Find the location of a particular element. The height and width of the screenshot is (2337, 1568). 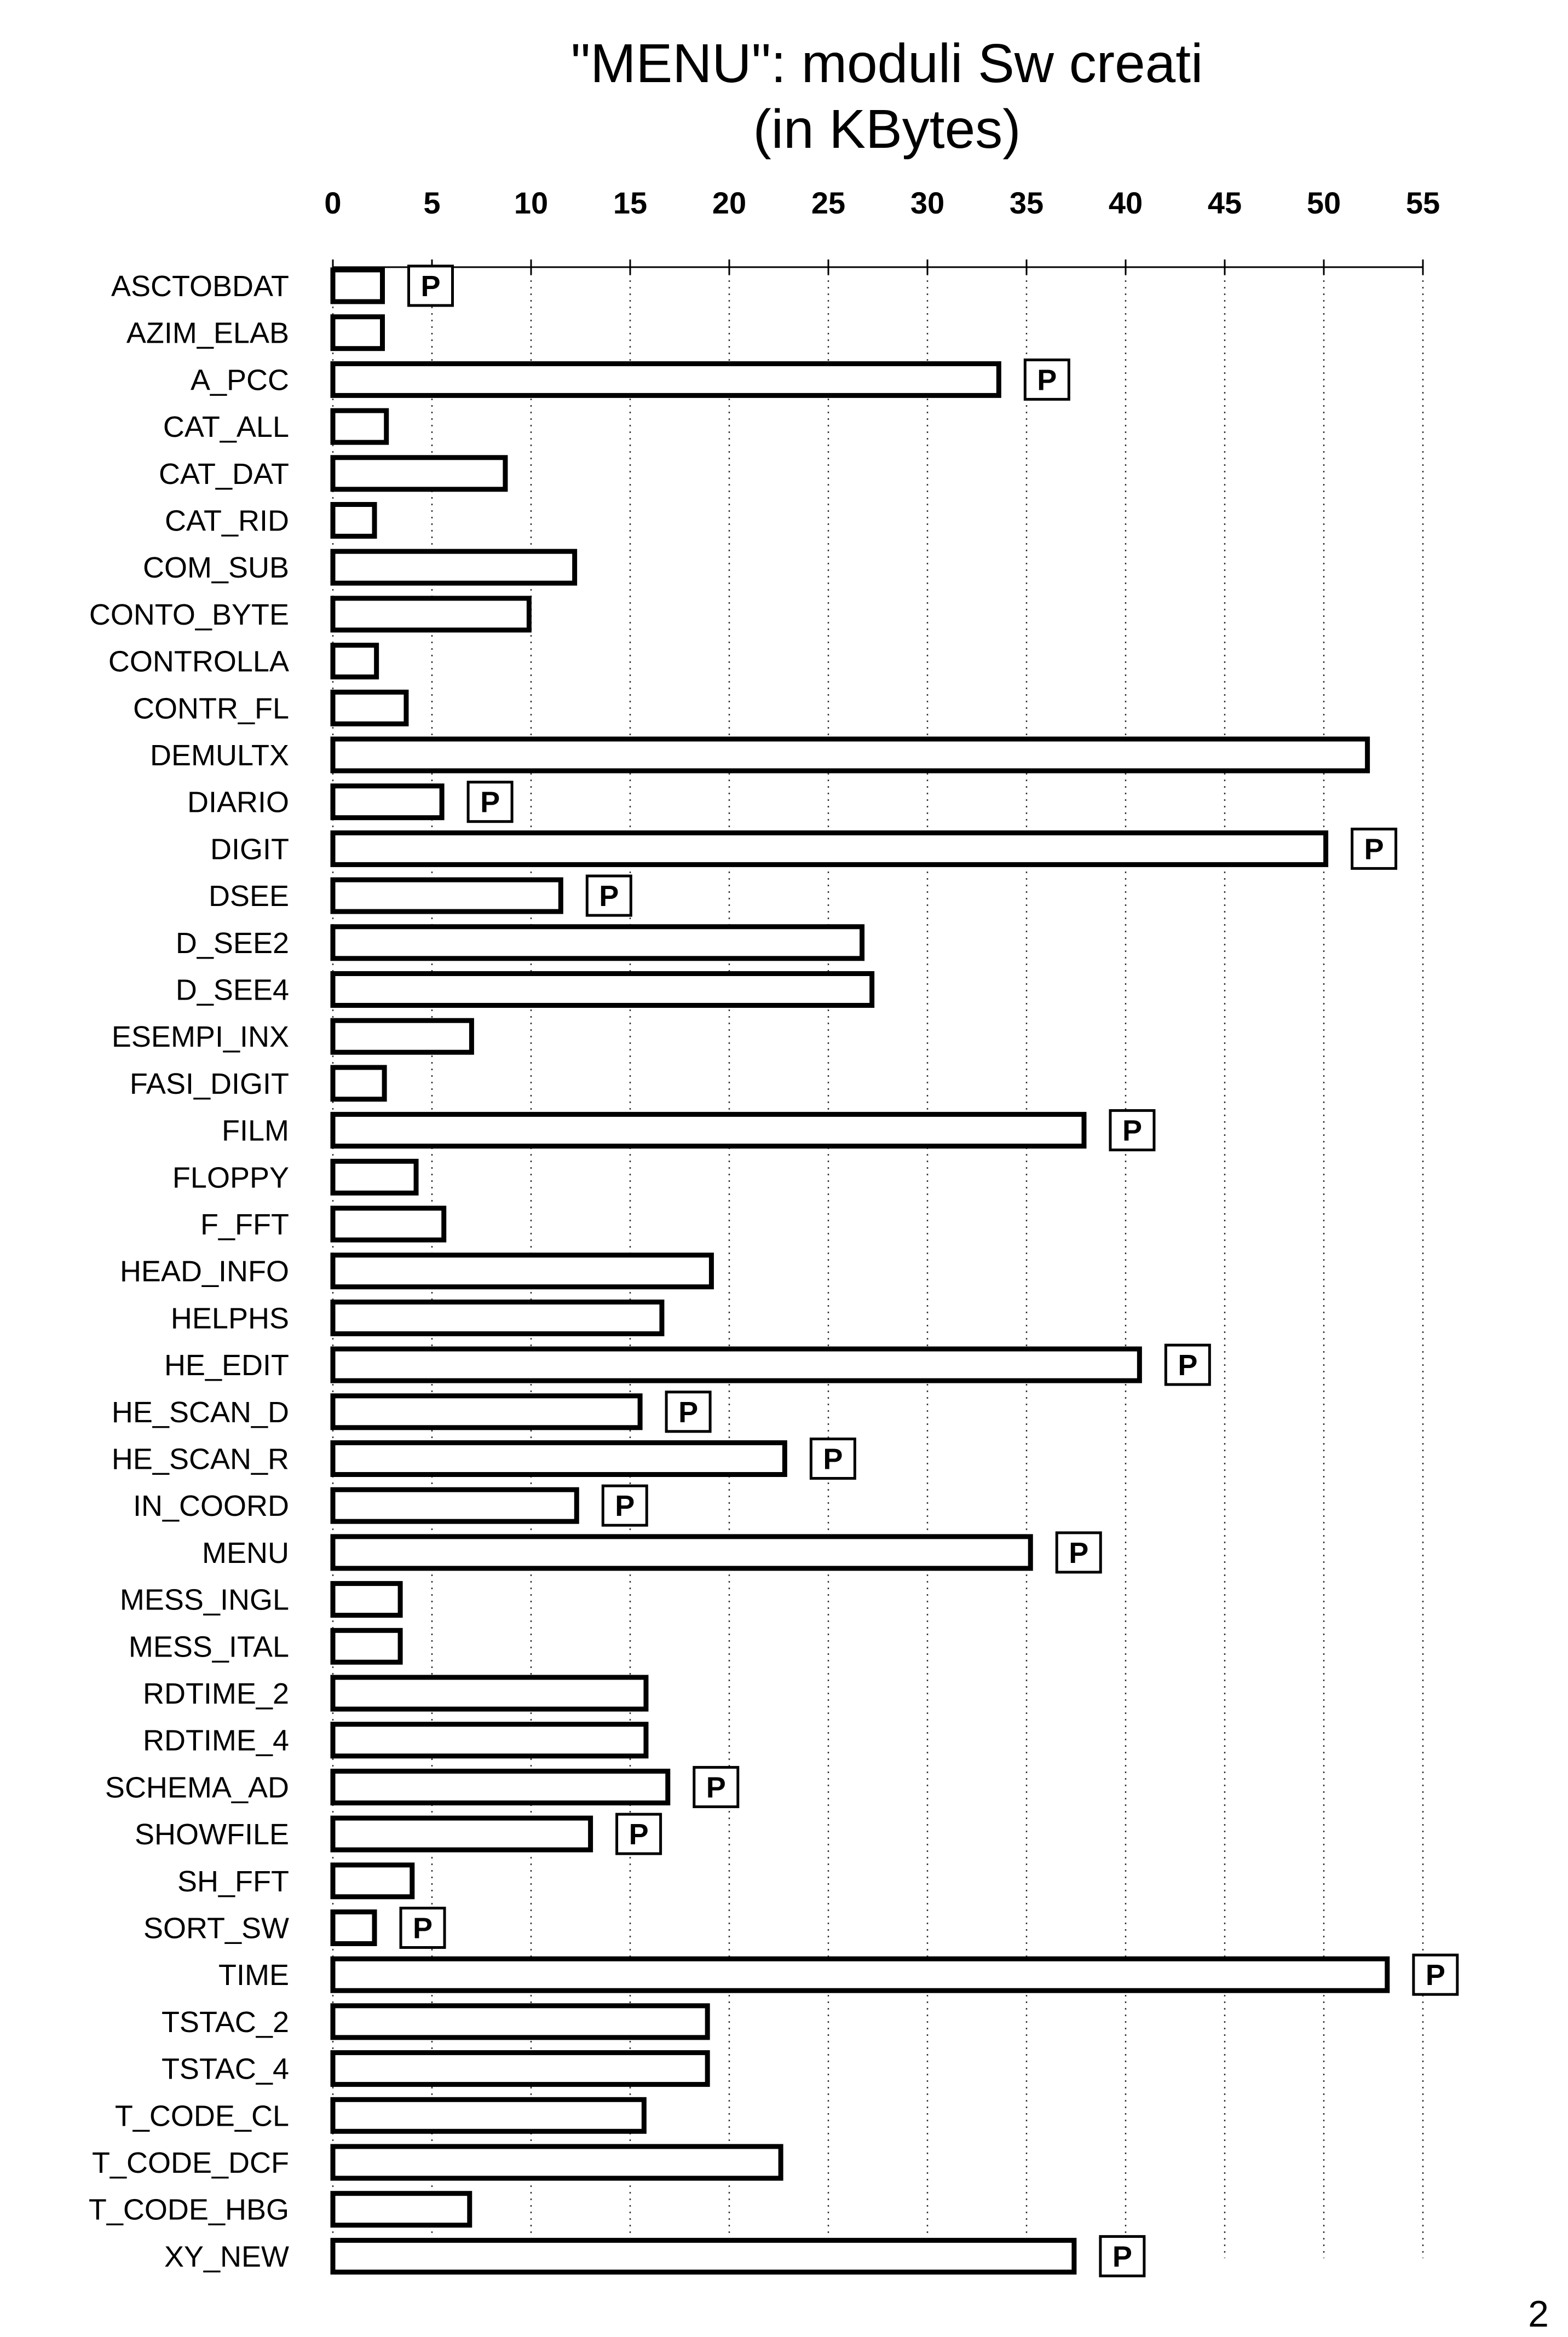

category-label: MESS_ITAL is located at coordinates (209, 1646).